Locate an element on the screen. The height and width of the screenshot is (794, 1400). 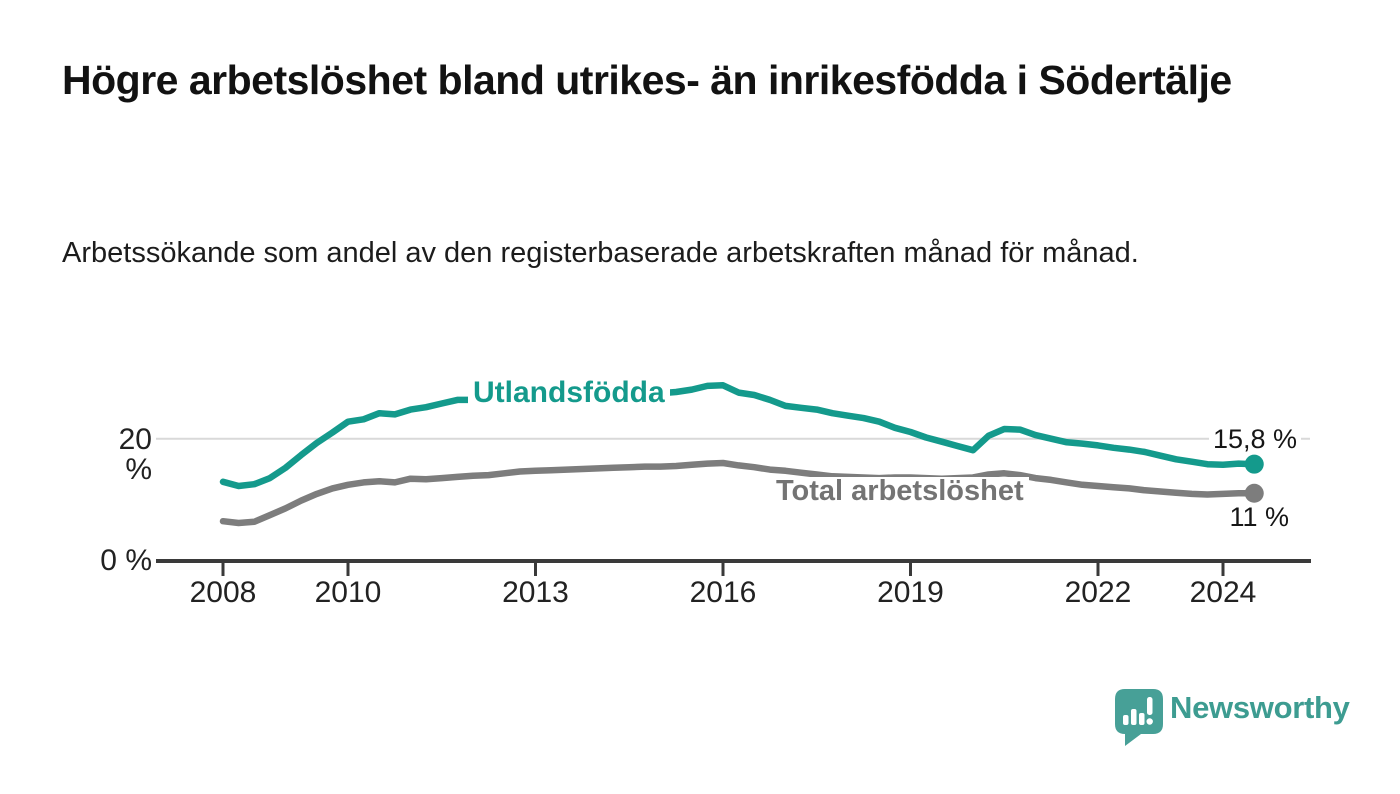
series-line-utlandsfodda is located at coordinates (738, 436).